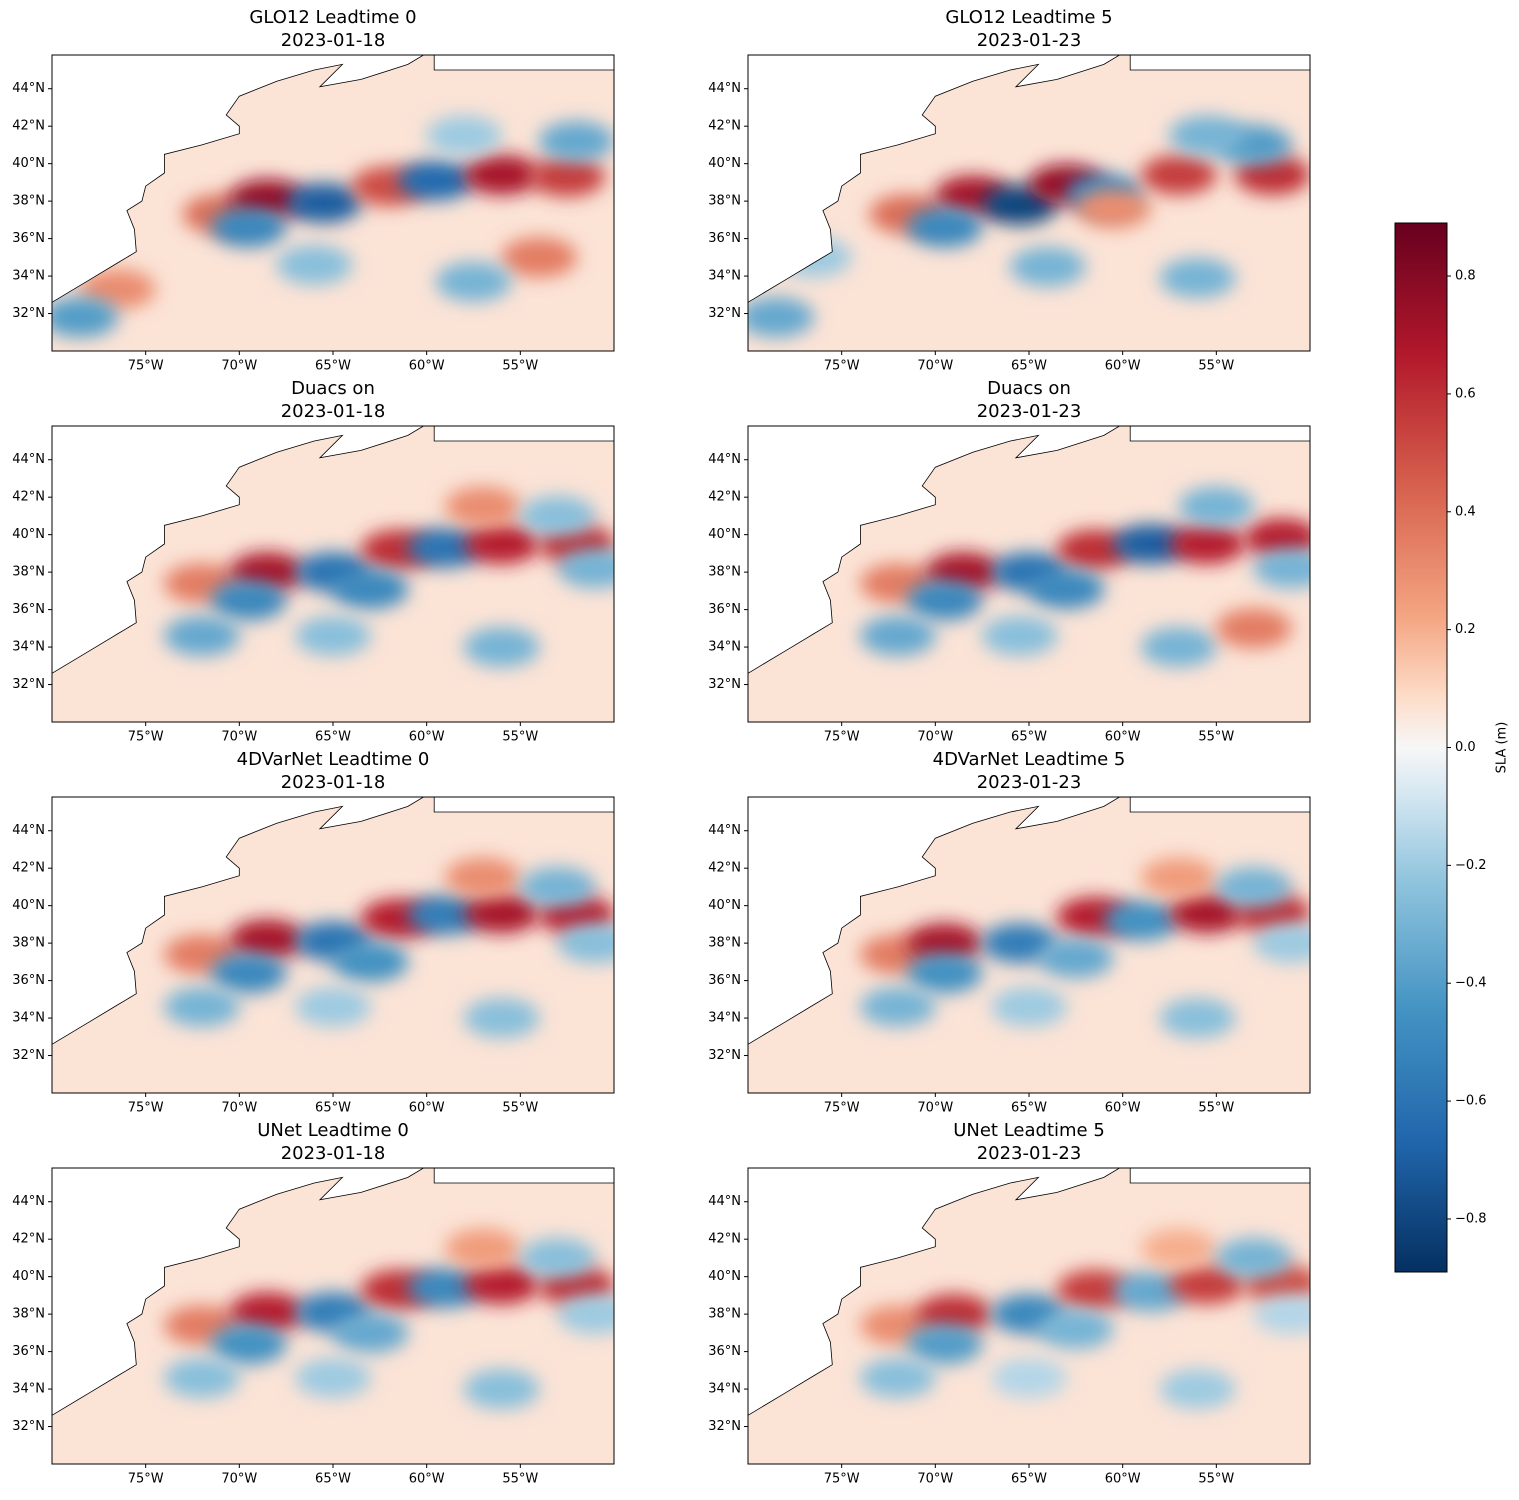 This screenshot has width=1519, height=1500. Describe the element at coordinates (1471, 1218) in the screenshot. I see `colorbar-tick-label: −0.8` at that location.